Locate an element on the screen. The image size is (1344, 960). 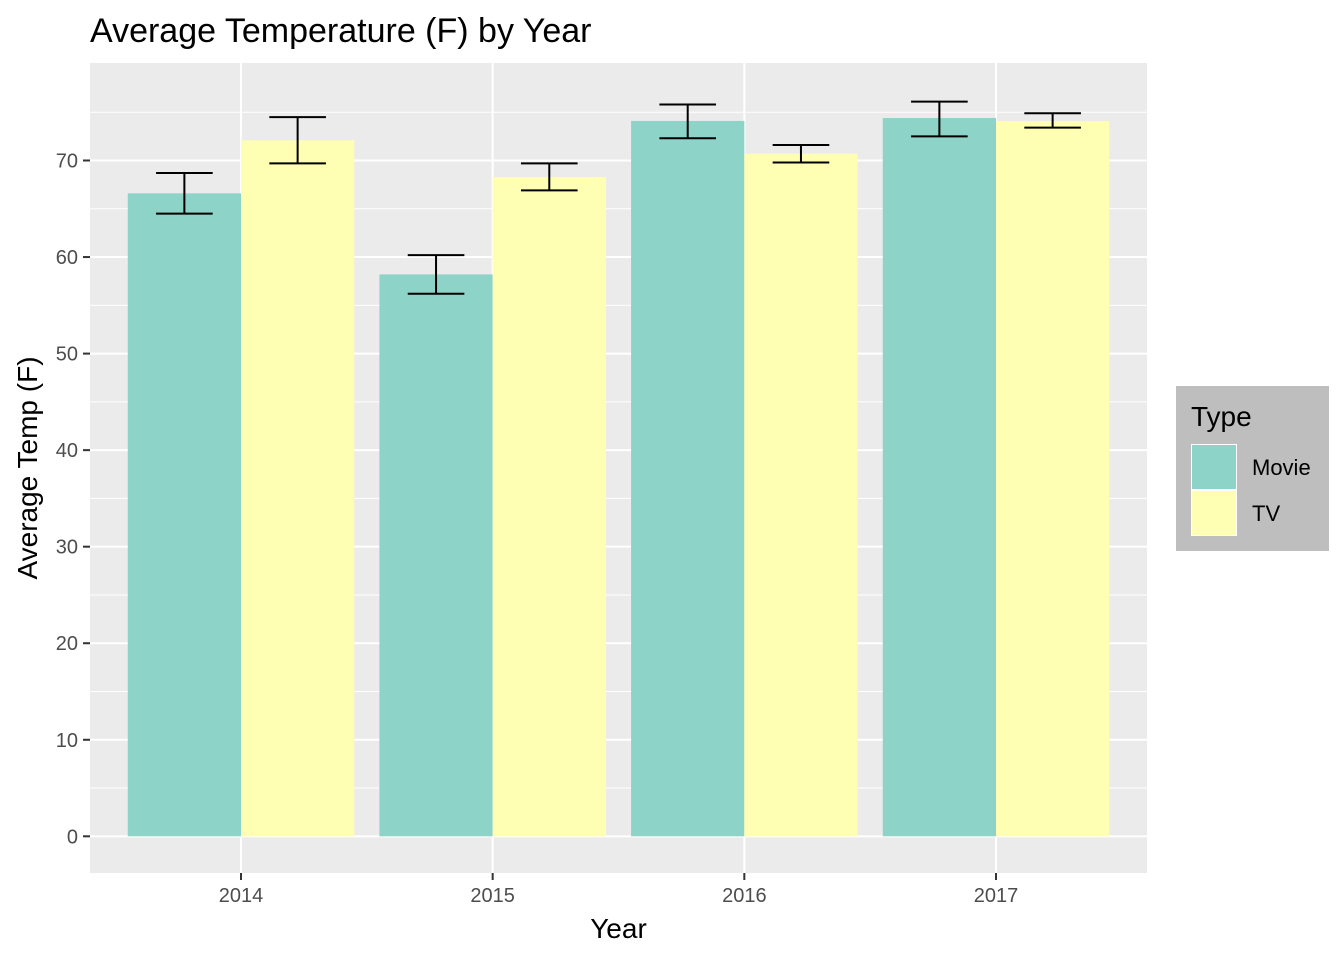
legend: Type Movie TV is located at coordinates (1252, 468).